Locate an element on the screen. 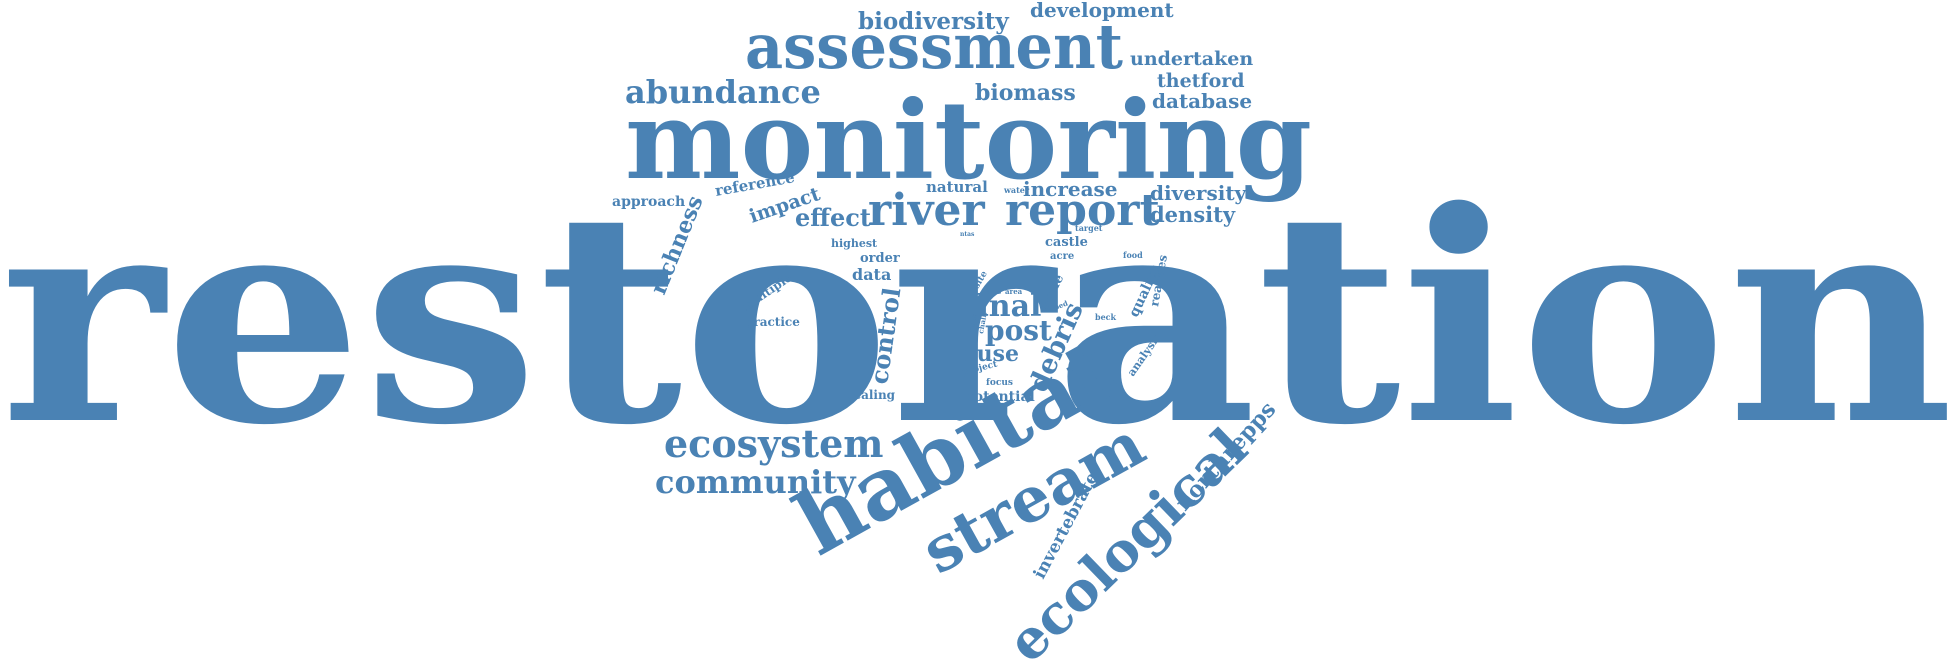 This screenshot has height=670, width=1954. word-final: final is located at coordinates (1004, 306).